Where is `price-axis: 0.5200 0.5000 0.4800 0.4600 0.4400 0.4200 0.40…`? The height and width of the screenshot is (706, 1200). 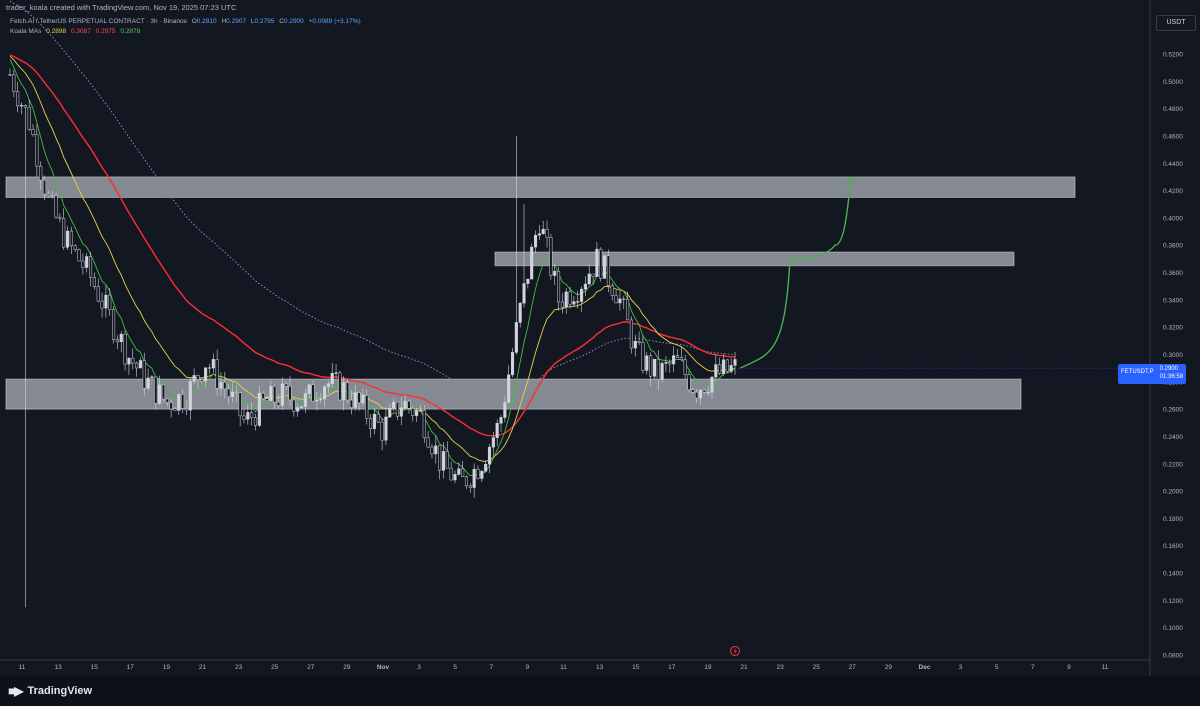 price-axis: 0.5200 0.5000 0.4800 0.4600 0.4400 0.4200 0.40… is located at coordinates (1173, 356).